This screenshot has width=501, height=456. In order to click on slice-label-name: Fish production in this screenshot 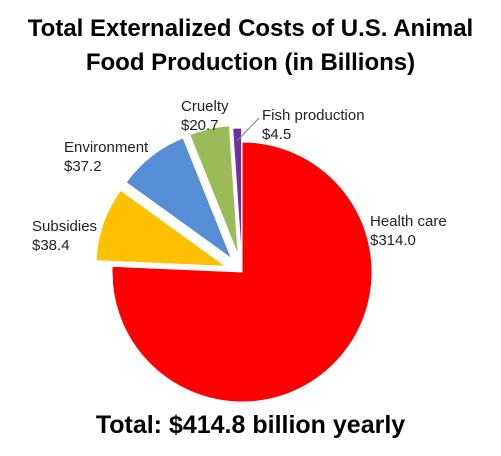, I will do `click(313, 115)`.